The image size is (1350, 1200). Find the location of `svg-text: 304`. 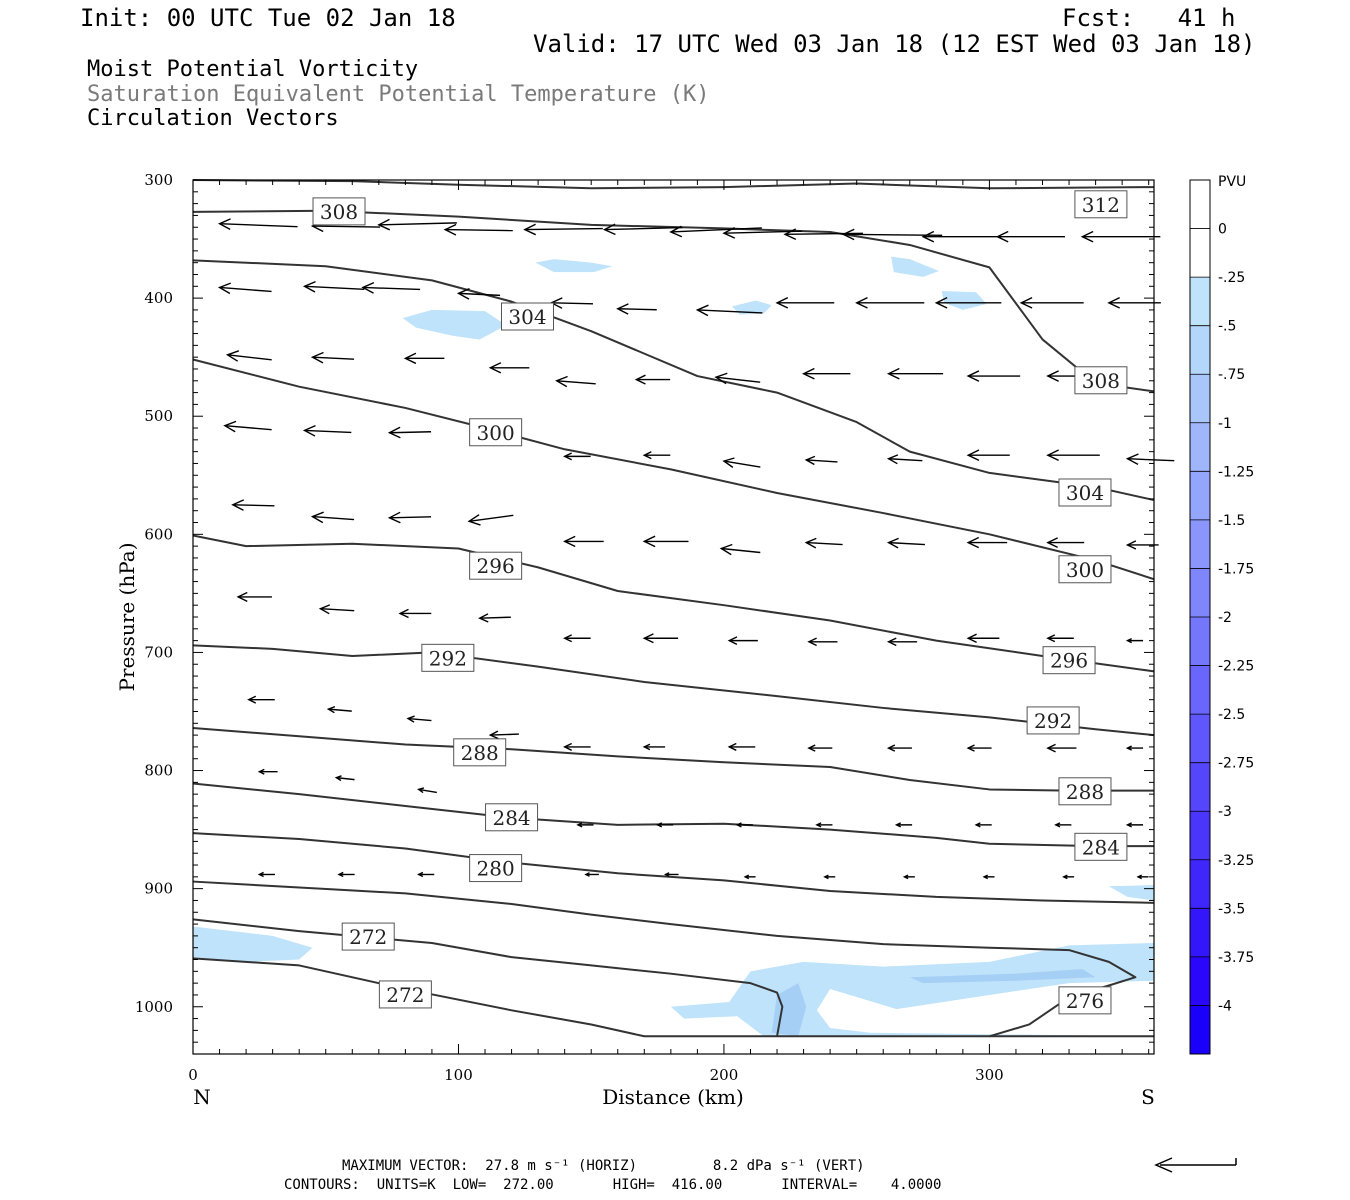

svg-text: 304 is located at coordinates (1085, 493).